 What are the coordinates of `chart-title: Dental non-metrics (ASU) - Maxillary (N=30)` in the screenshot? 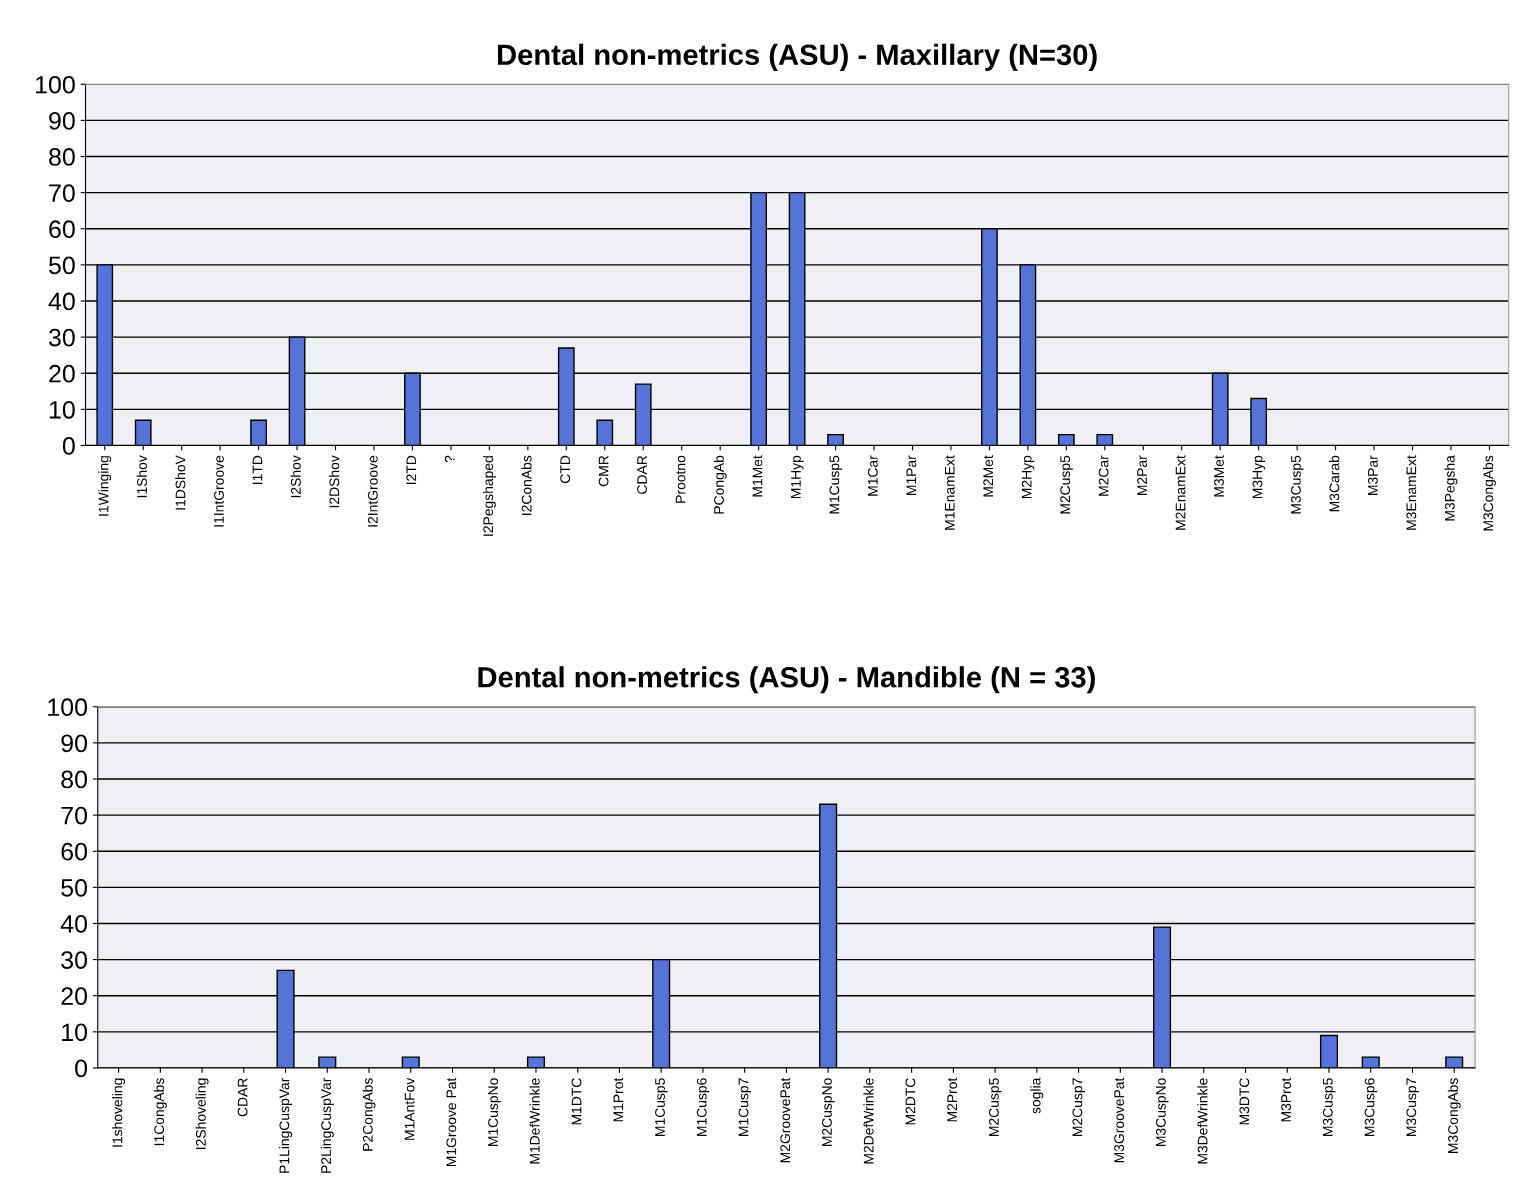 It's located at (797, 57).